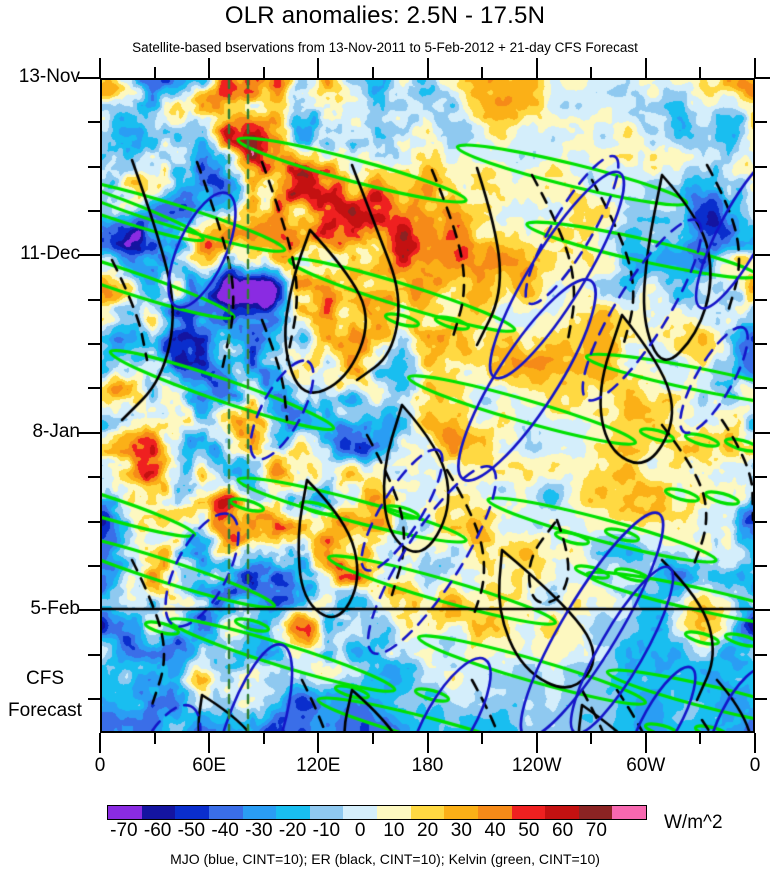 The image size is (770, 878). Describe the element at coordinates (124, 830) in the screenshot. I see `colorbar-tick--70: -70` at that location.